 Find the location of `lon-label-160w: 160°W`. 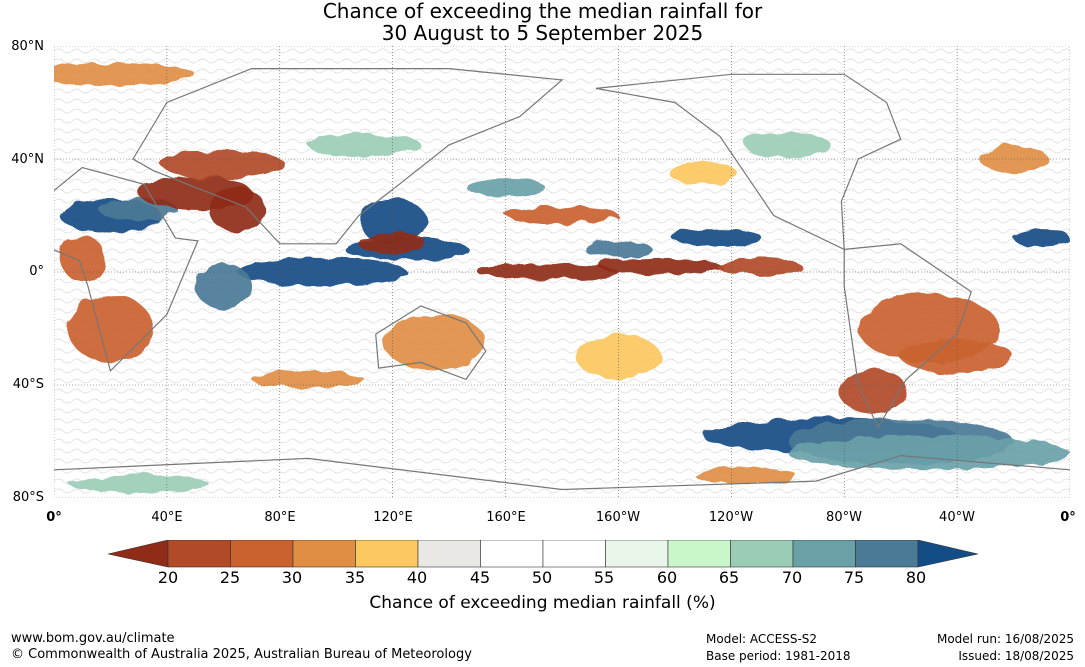

lon-label-160w: 160°W is located at coordinates (618, 517).